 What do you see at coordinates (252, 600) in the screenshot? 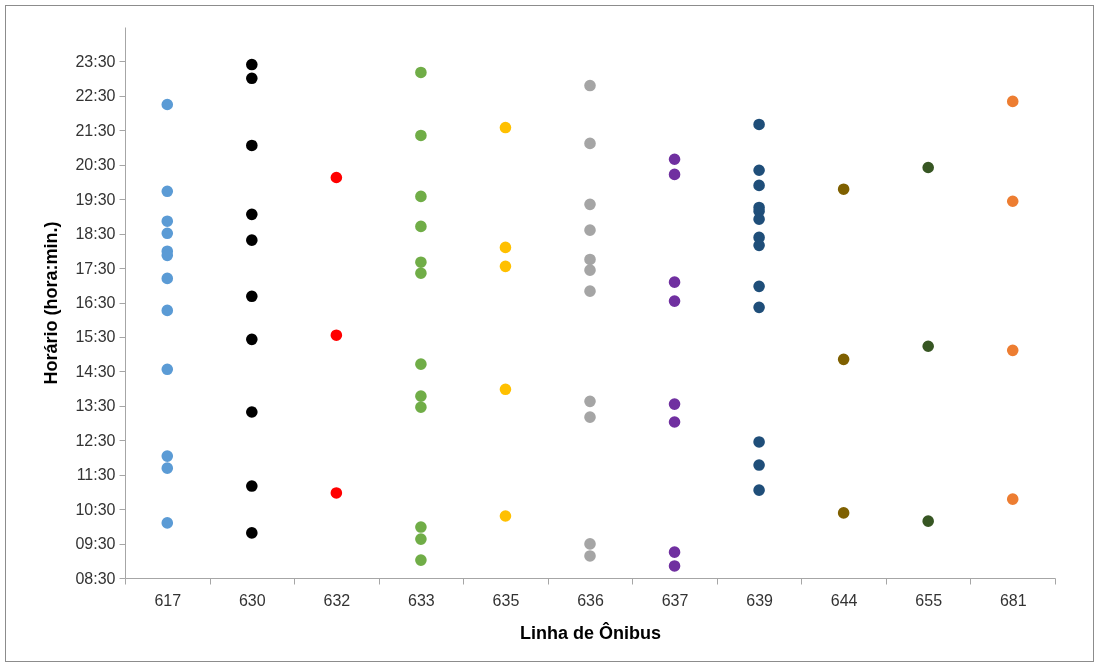
I see `x-tick-label: 630` at bounding box center [252, 600].